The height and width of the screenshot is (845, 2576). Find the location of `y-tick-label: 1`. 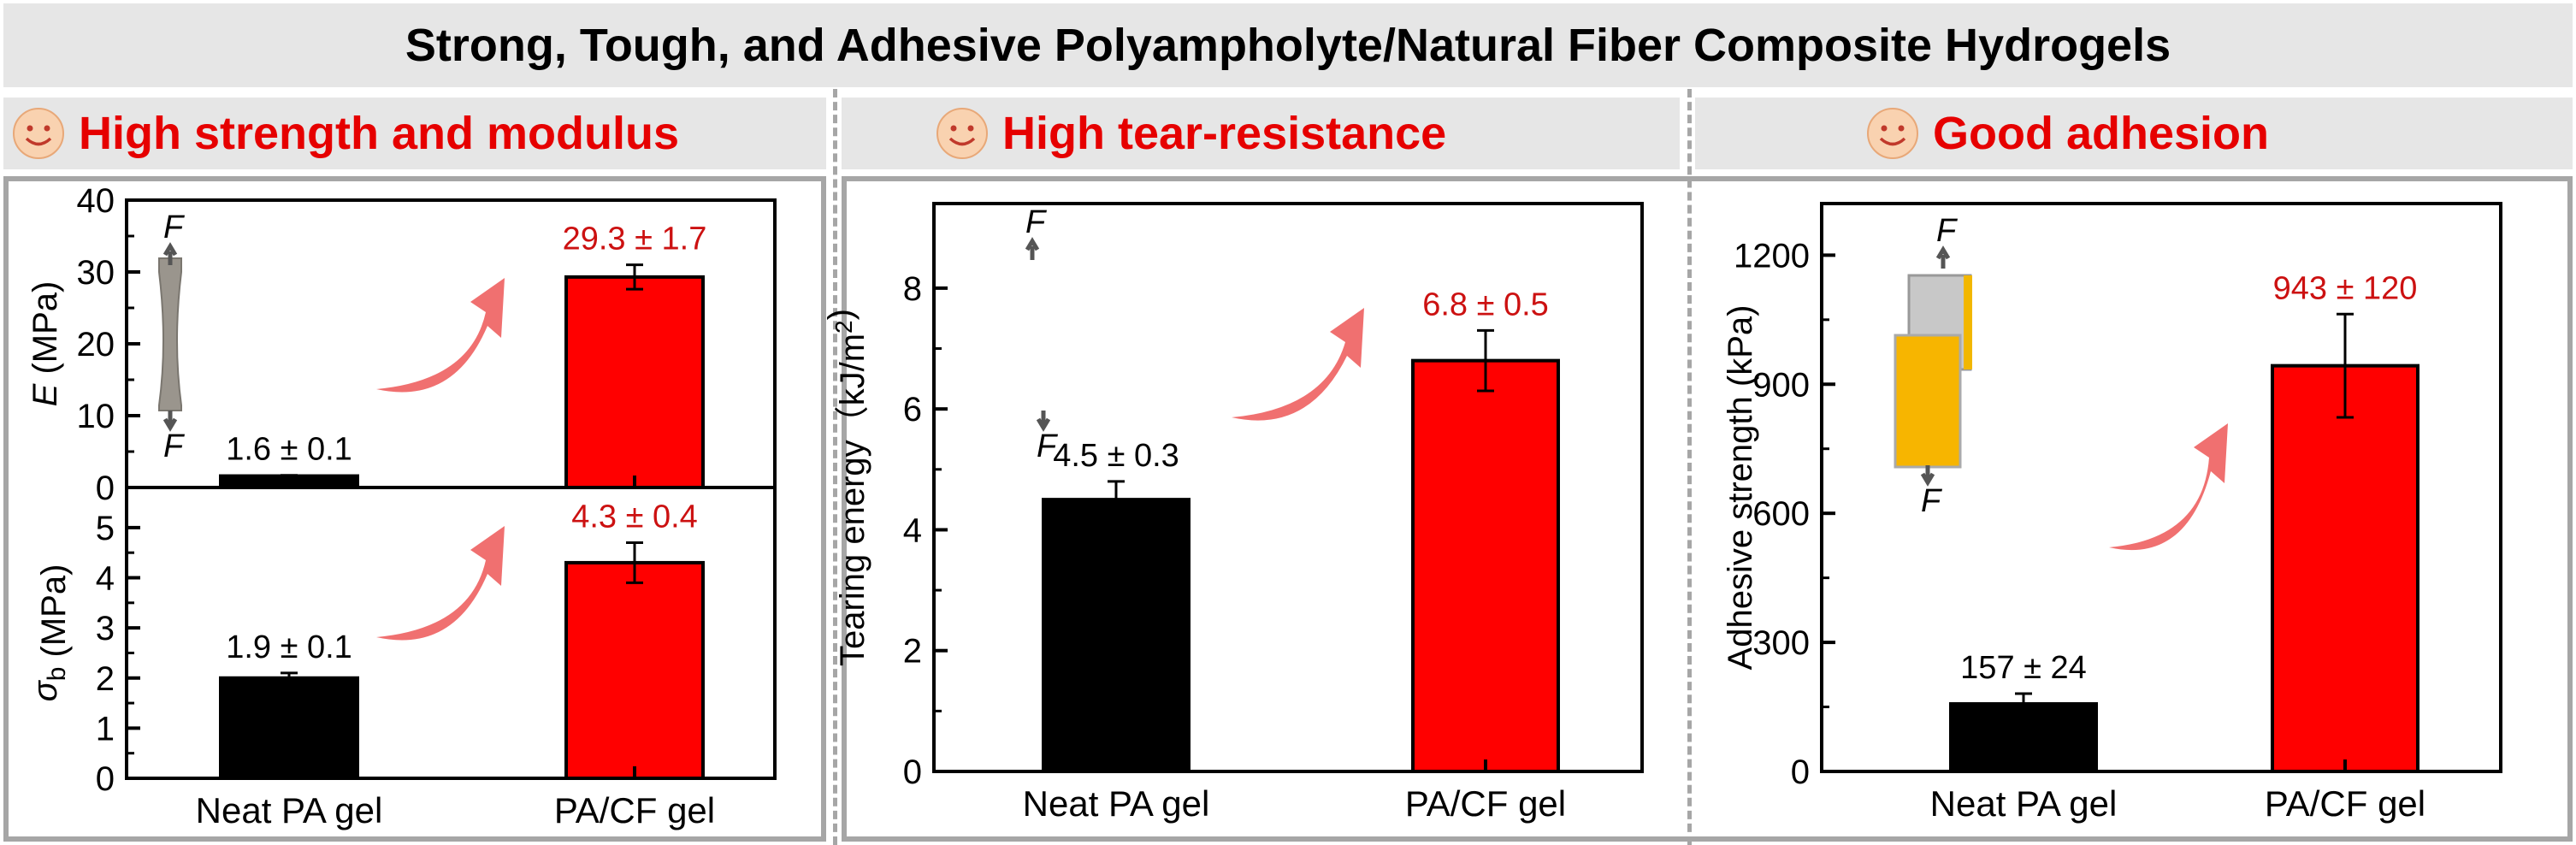

y-tick-label: 1 is located at coordinates (105, 729).